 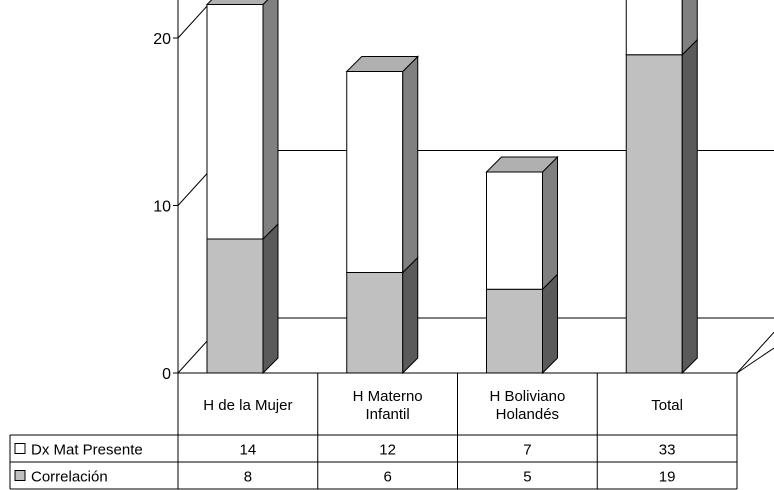 What do you see at coordinates (248, 450) in the screenshot?
I see `table-cell-value: 14` at bounding box center [248, 450].